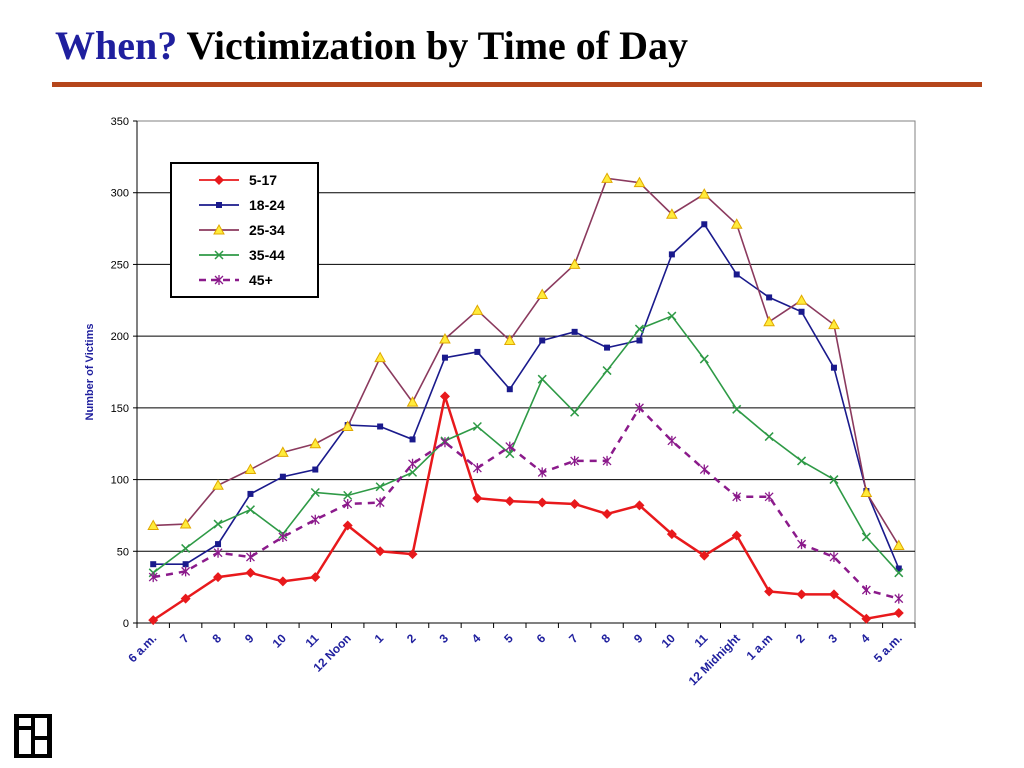  What do you see at coordinates (123, 552) in the screenshot?
I see `y-tick-label: 50` at bounding box center [123, 552].